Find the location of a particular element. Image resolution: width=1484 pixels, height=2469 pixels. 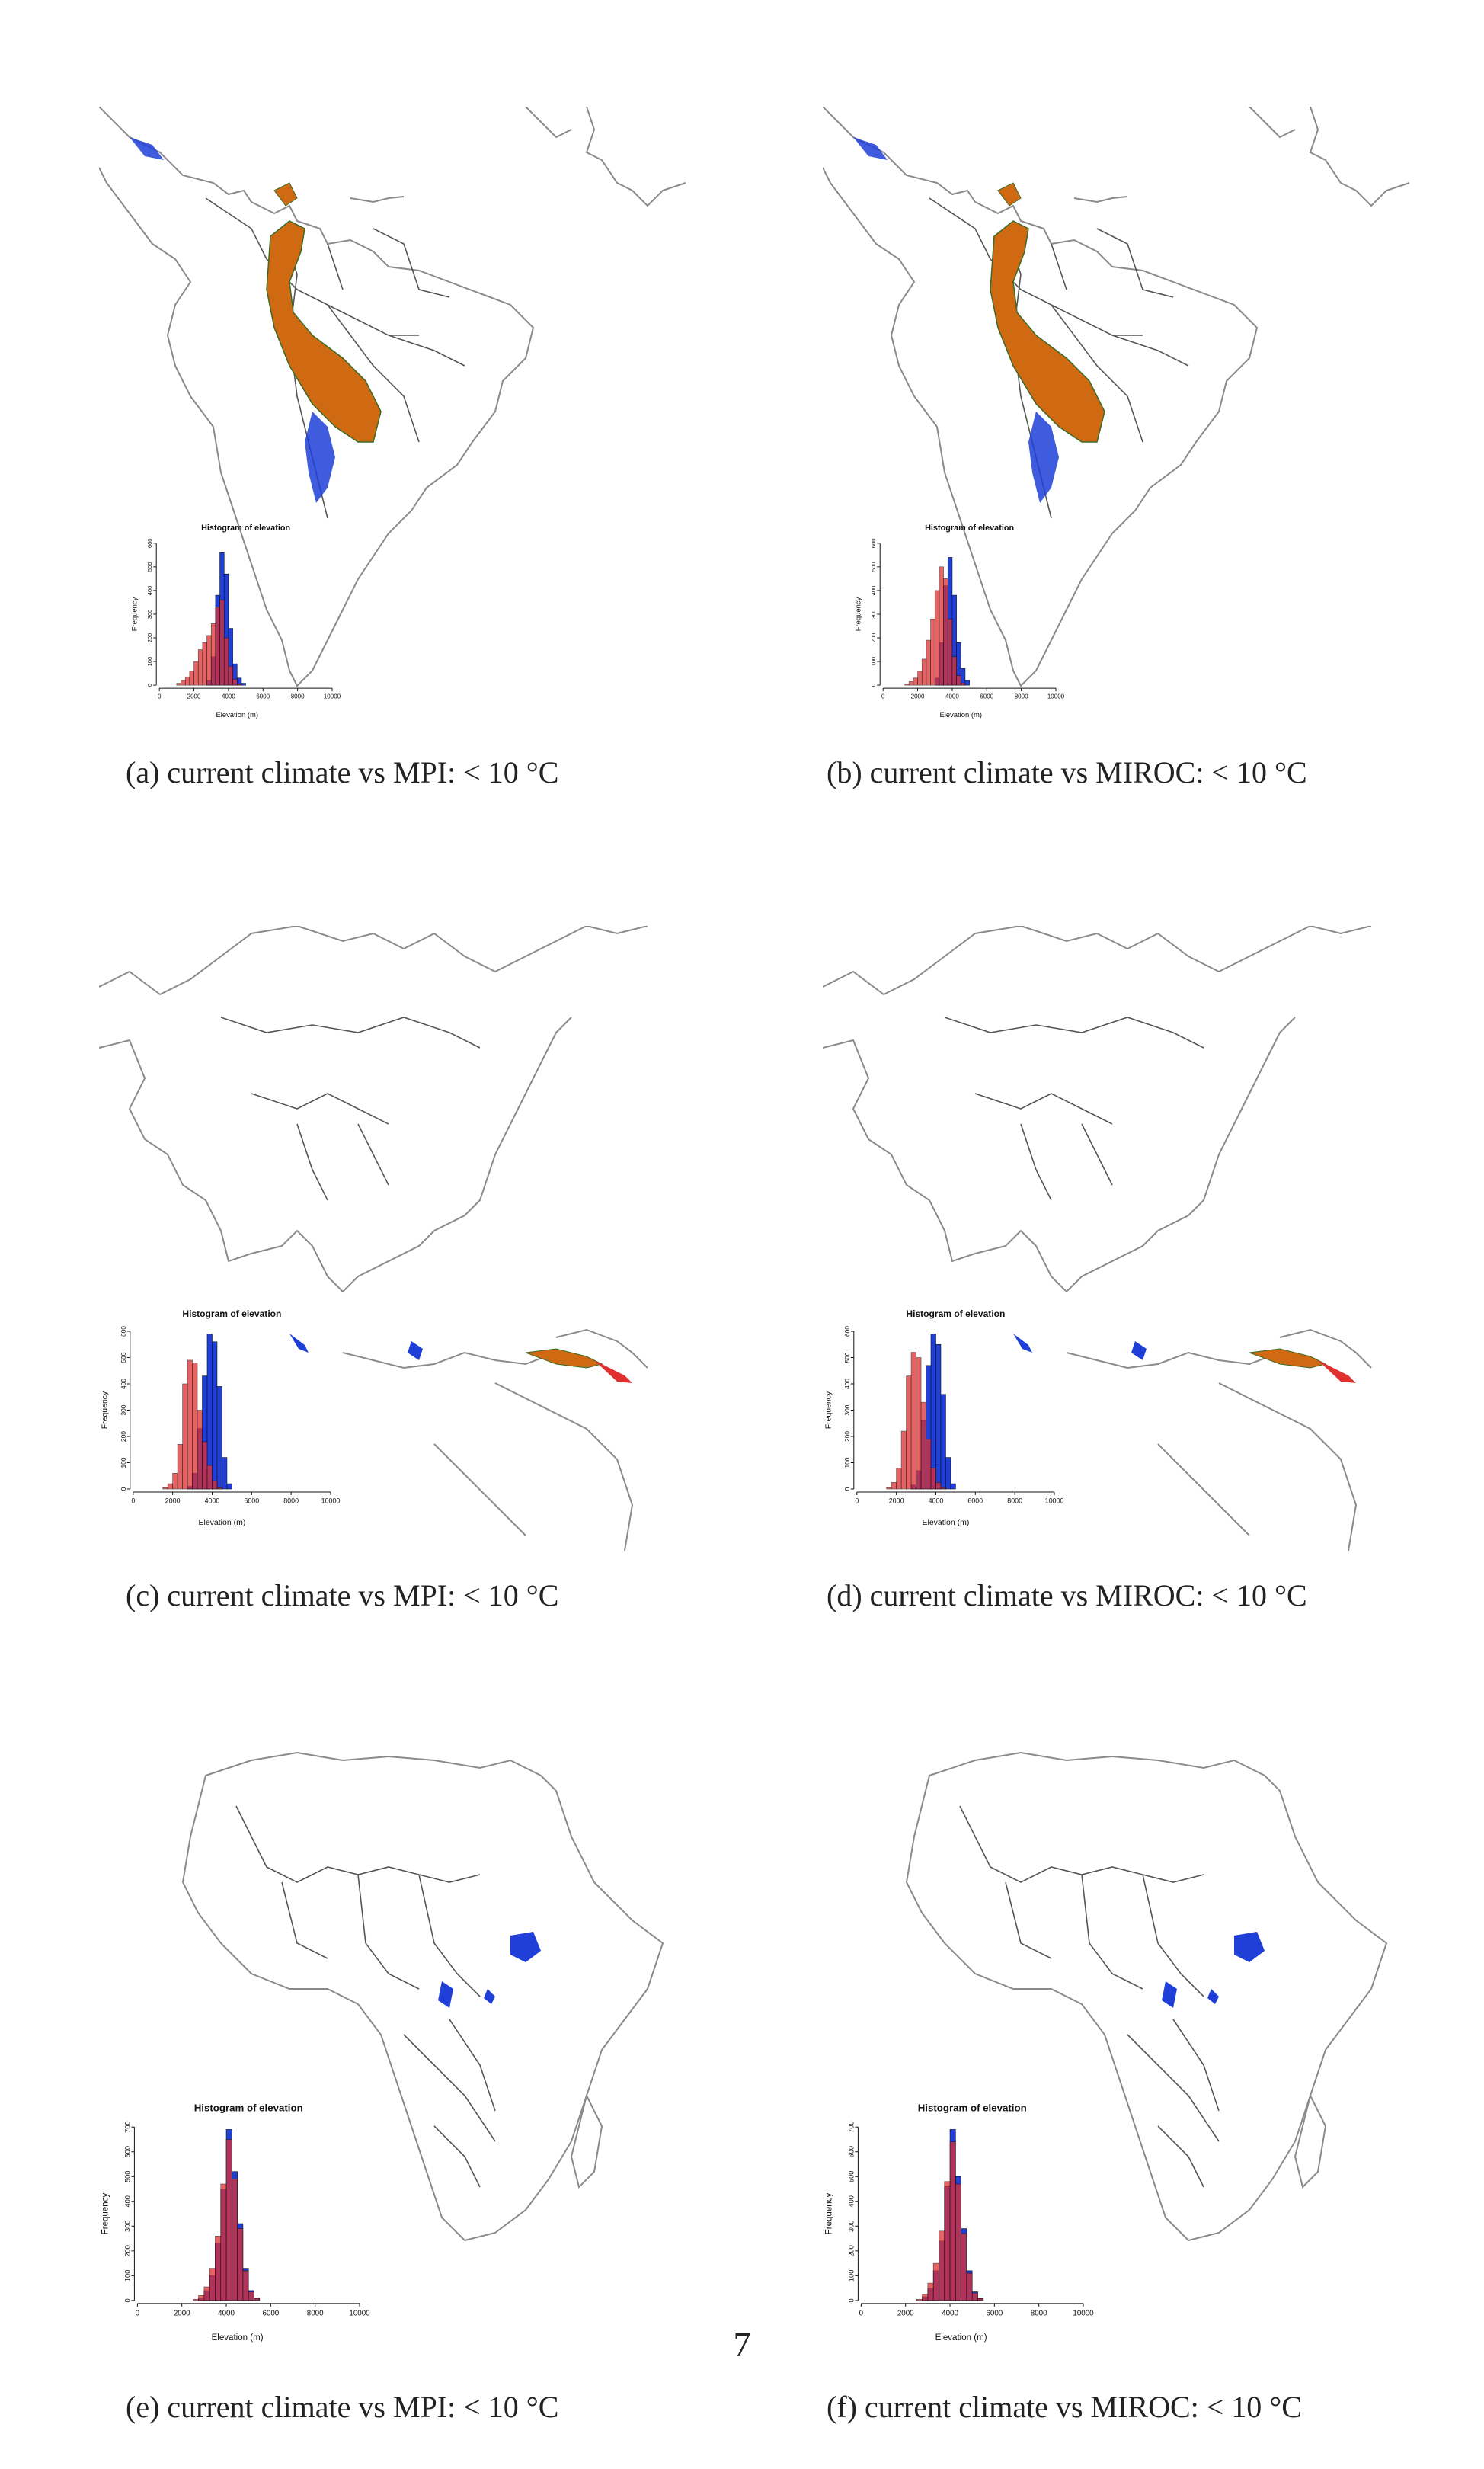

north-coastline is located at coordinates (605, 157).